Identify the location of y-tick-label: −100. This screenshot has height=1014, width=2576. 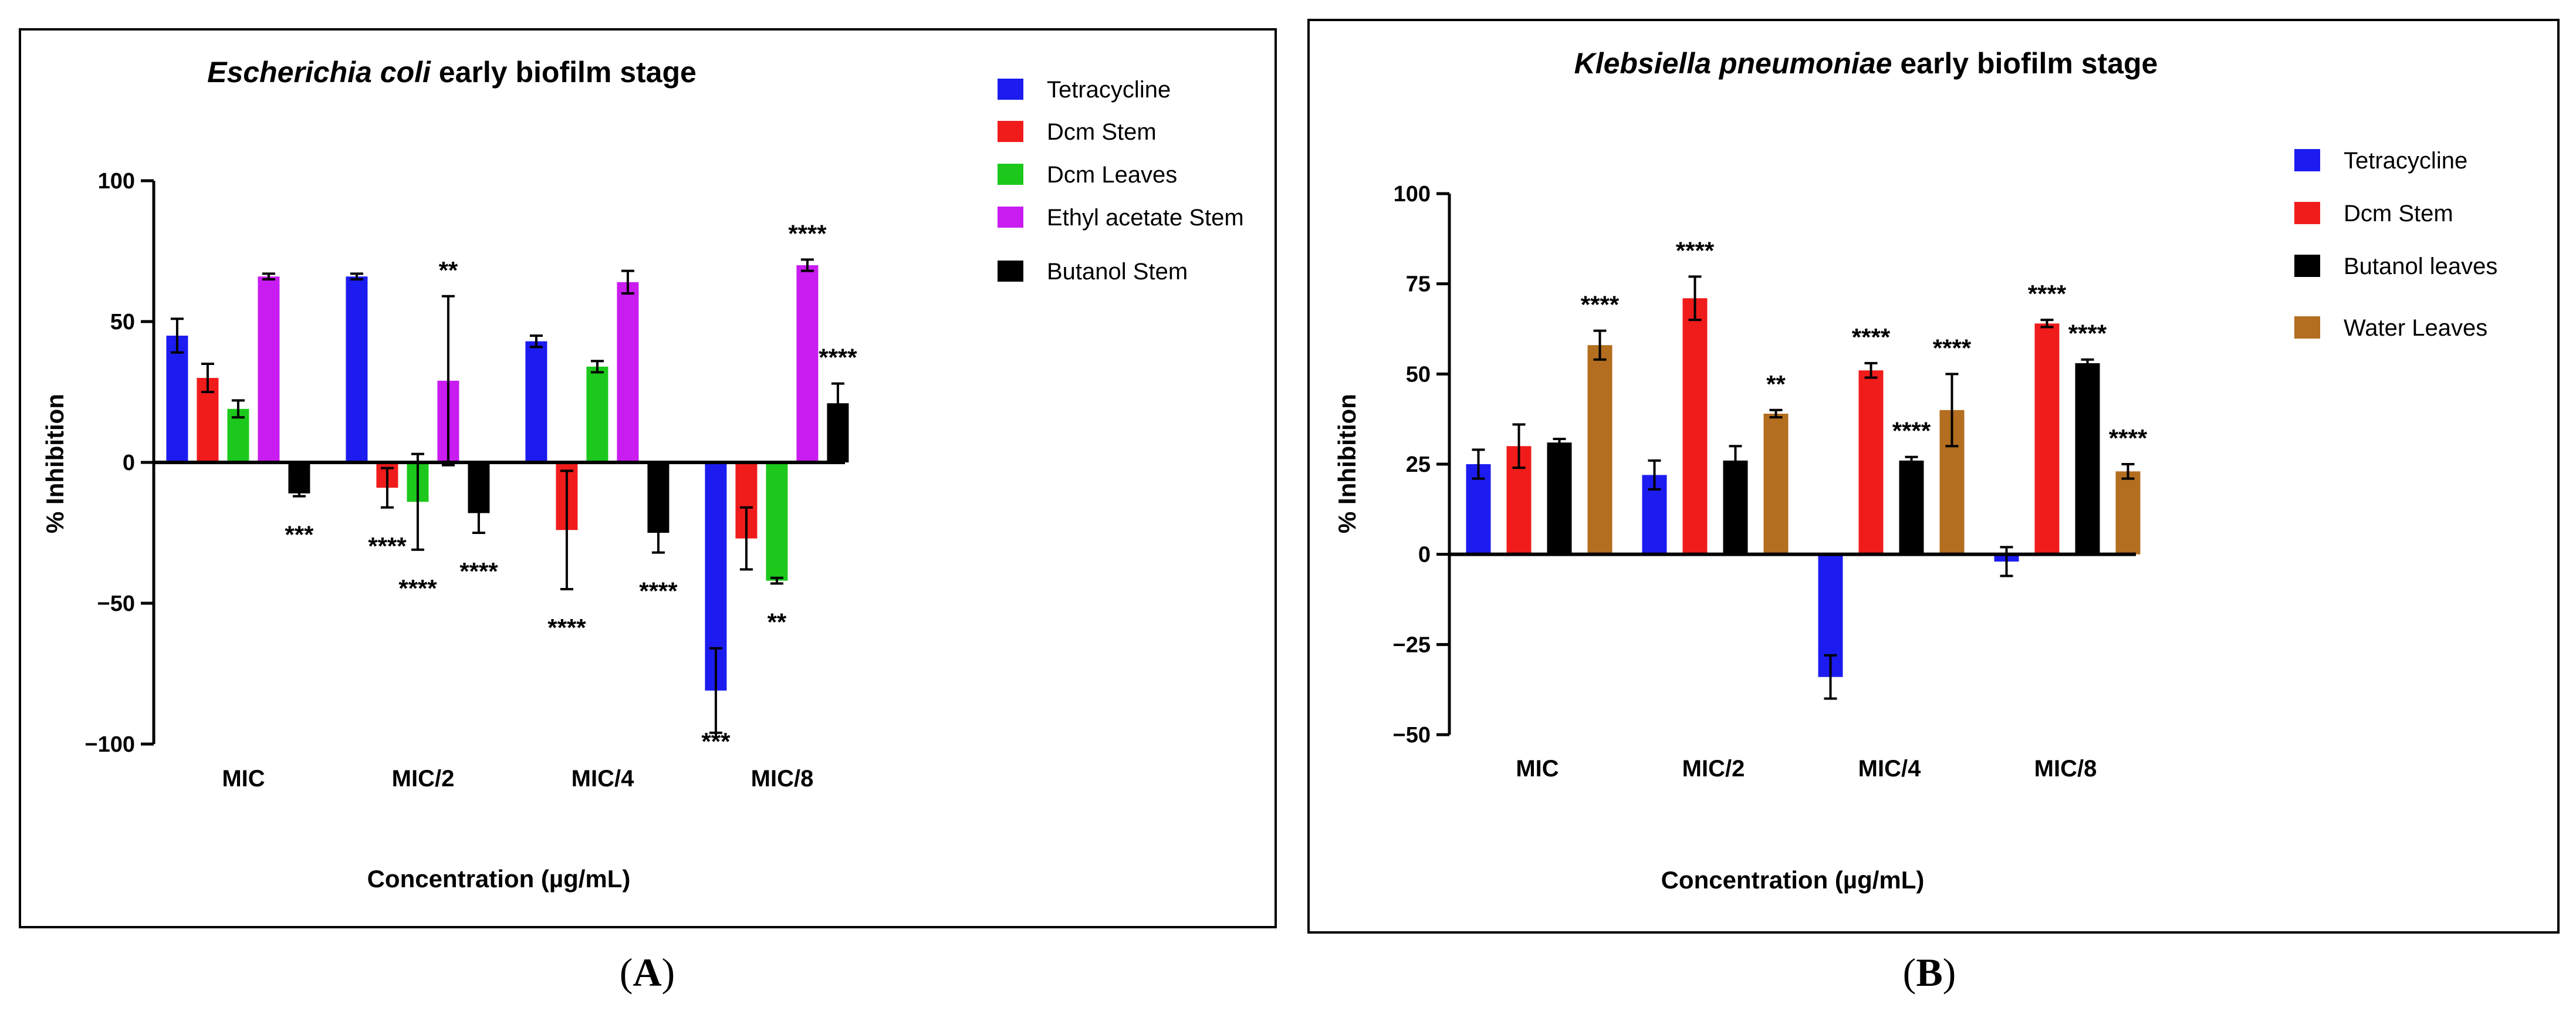
(109, 744).